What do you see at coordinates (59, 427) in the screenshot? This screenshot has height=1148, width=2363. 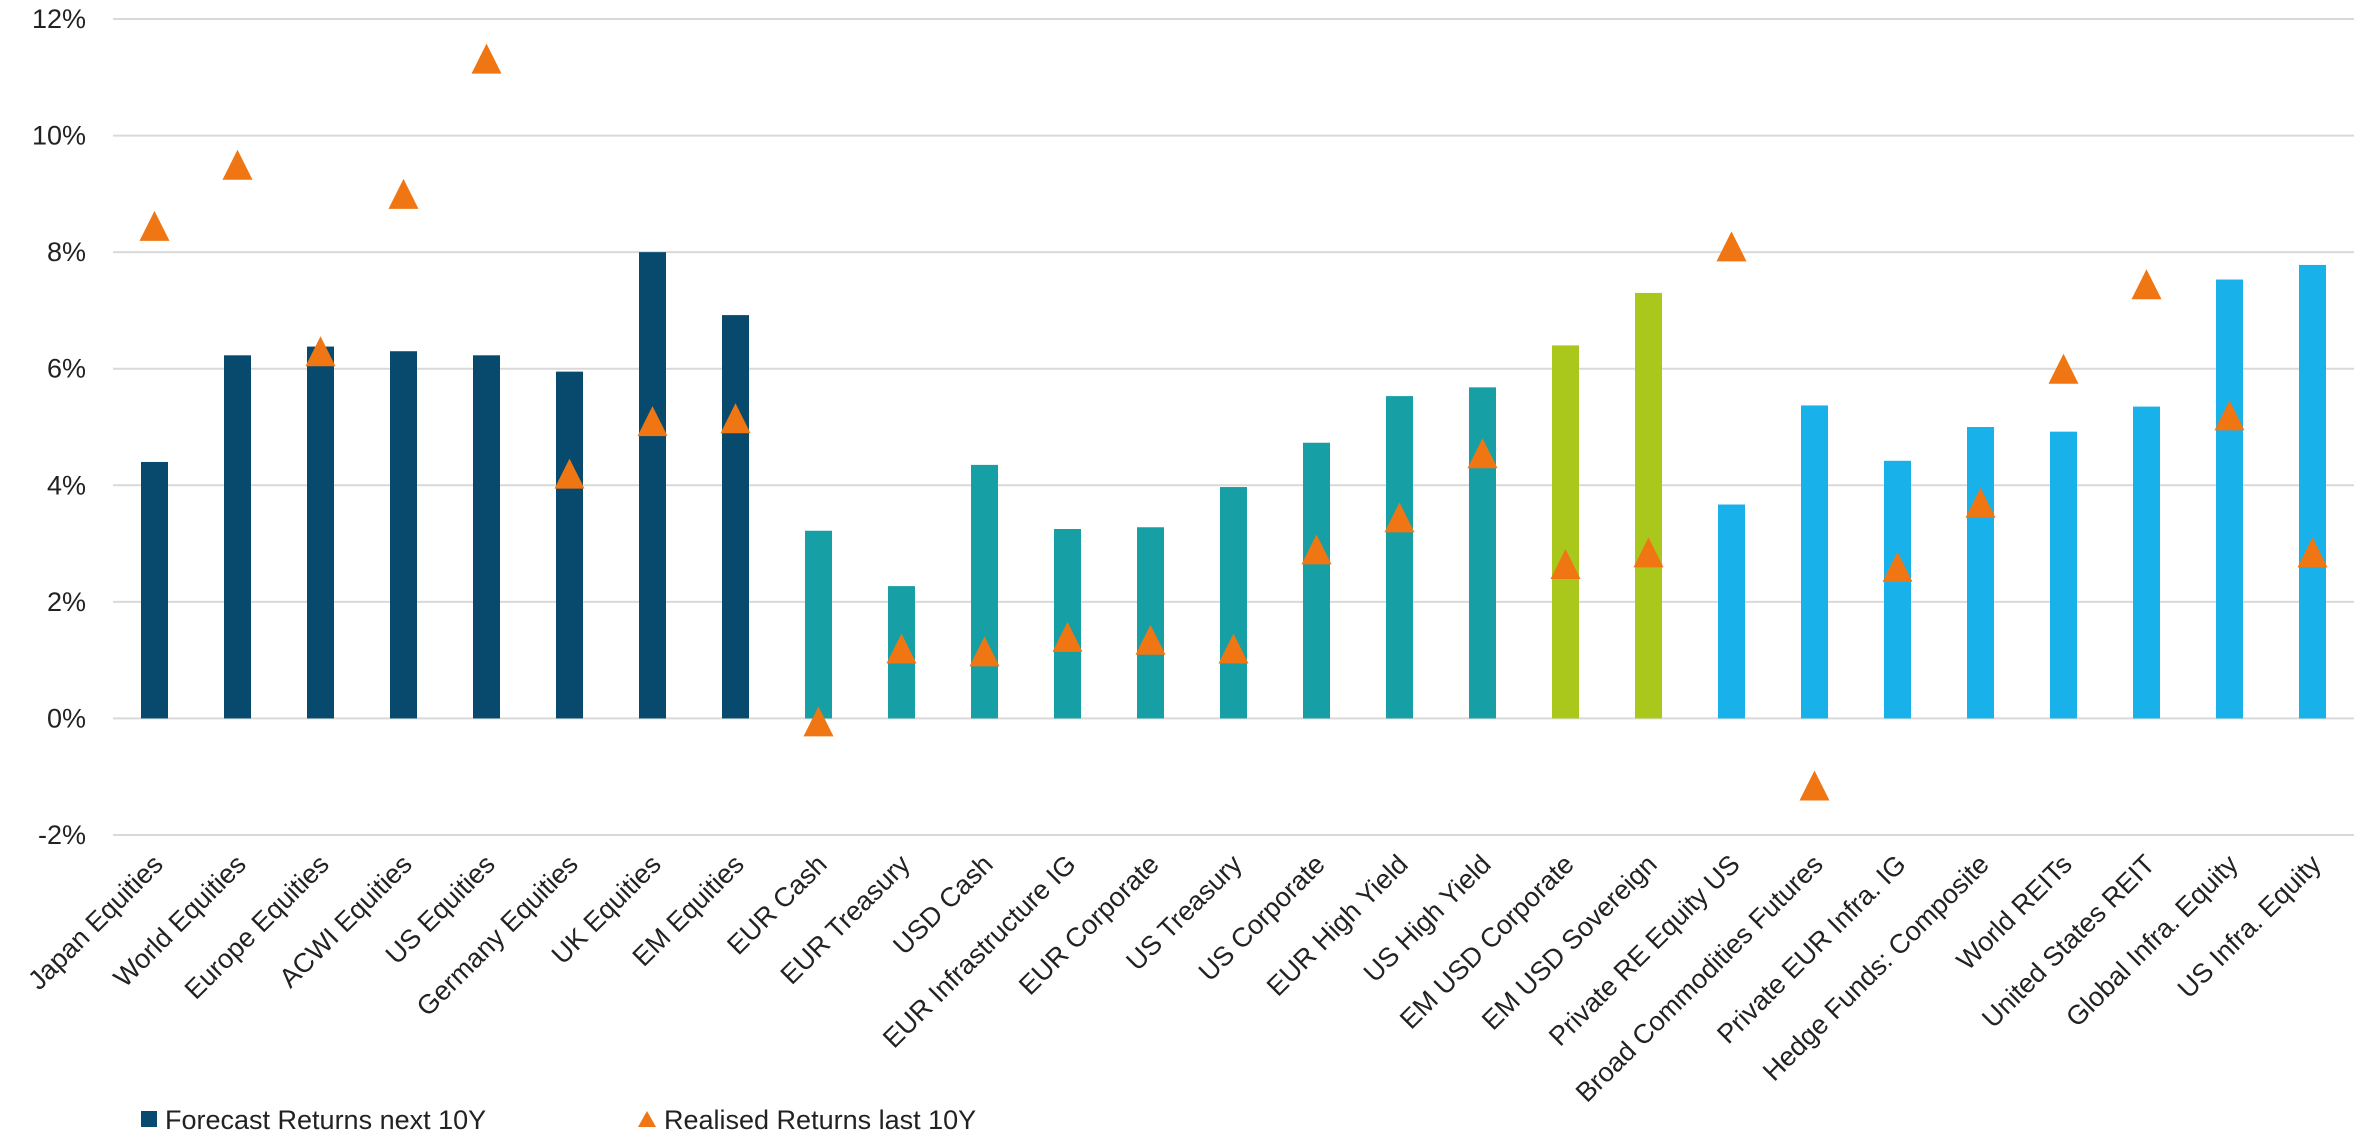 I see `y-axis-ticks: -2% 0% 2% 4% 6% 8% 10% 12%` at bounding box center [59, 427].